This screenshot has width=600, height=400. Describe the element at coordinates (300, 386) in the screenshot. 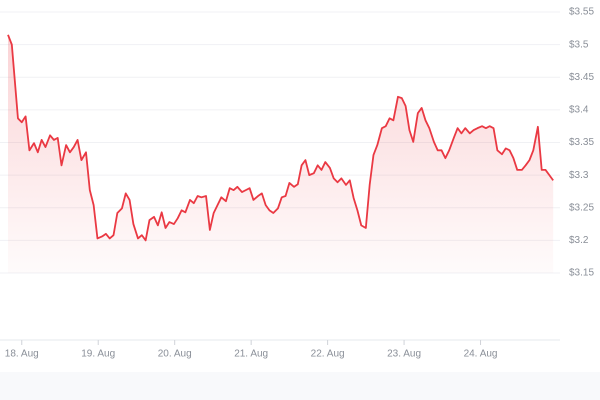

I see `navigator` at that location.